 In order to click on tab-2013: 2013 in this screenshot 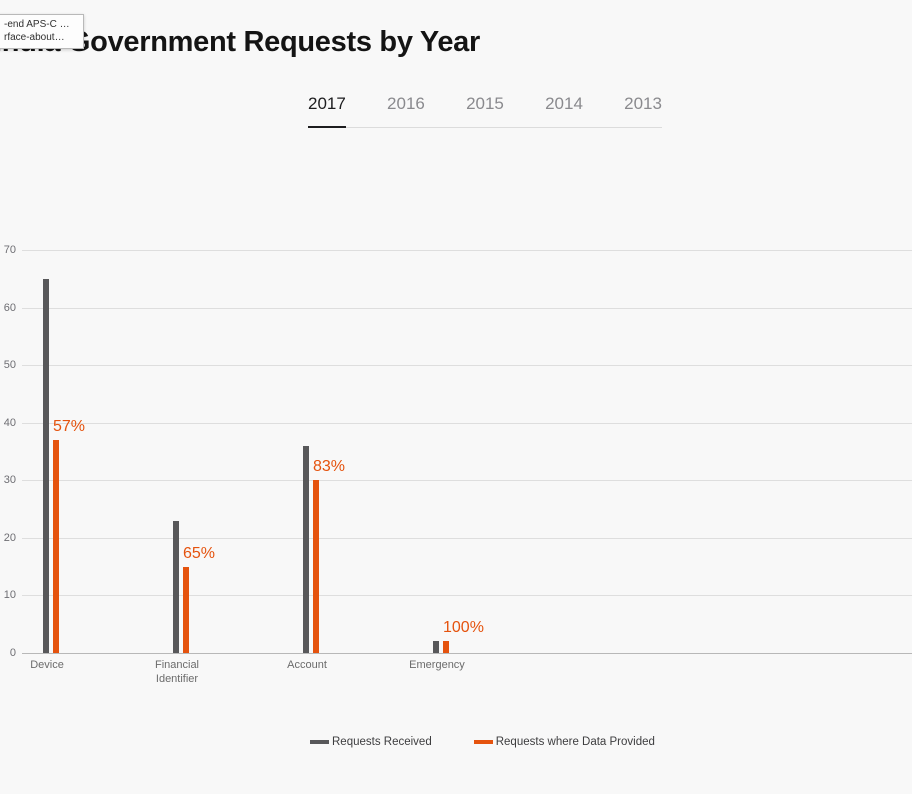, I will do `click(643, 103)`.